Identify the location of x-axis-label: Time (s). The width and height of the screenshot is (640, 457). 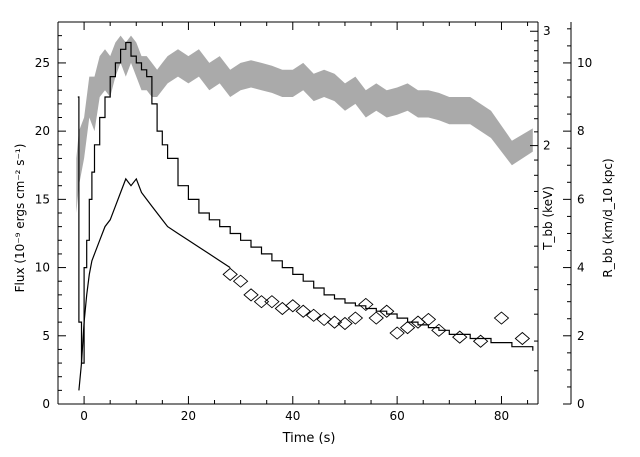
(309, 438).